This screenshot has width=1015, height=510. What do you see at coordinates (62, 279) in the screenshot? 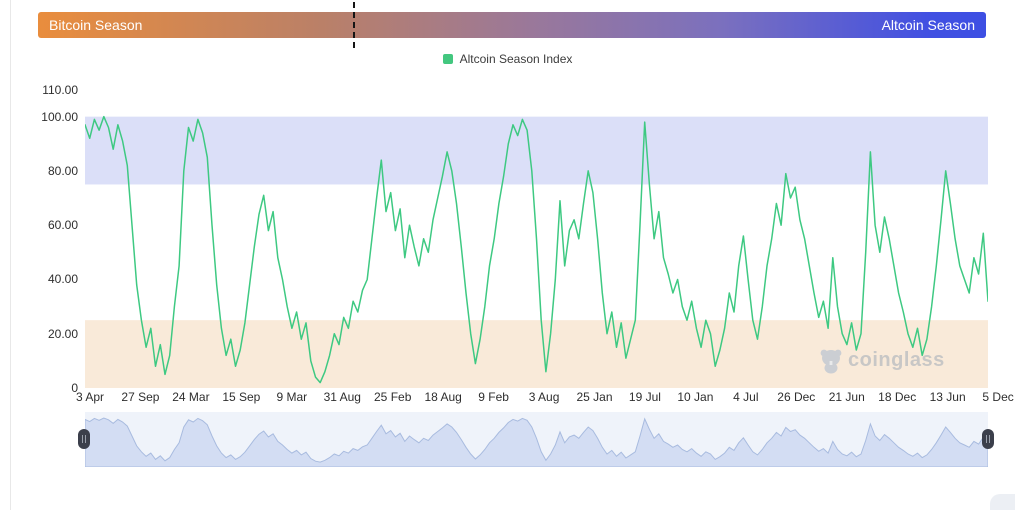
I see `y-tick-label: 40.00` at bounding box center [62, 279].